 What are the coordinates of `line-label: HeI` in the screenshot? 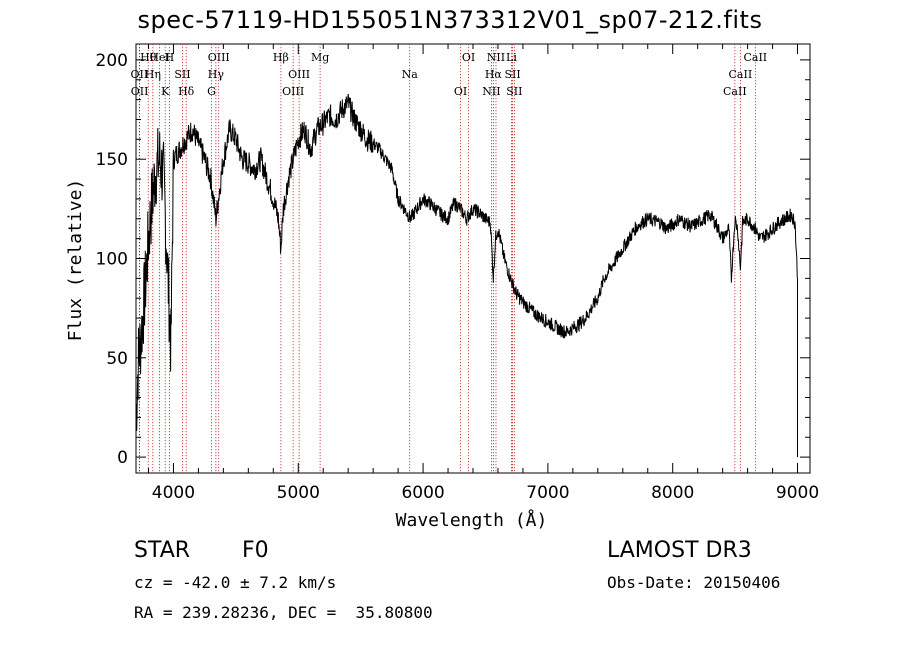 It's located at (159, 57).